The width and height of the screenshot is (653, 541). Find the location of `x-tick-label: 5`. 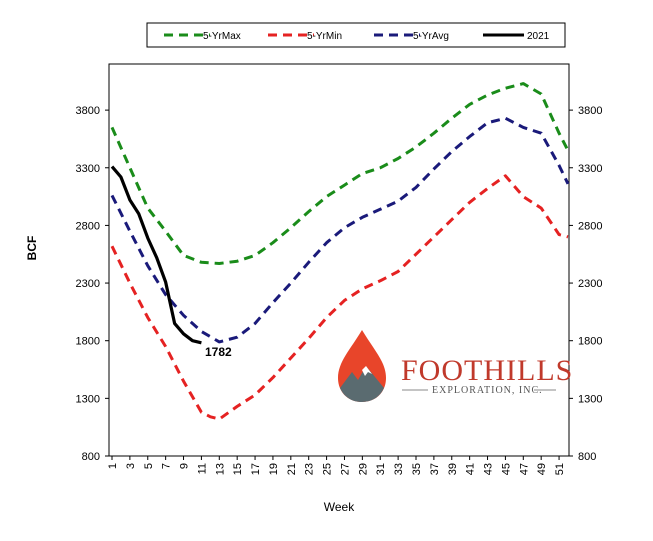

x-tick-label: 5 is located at coordinates (149, 466).